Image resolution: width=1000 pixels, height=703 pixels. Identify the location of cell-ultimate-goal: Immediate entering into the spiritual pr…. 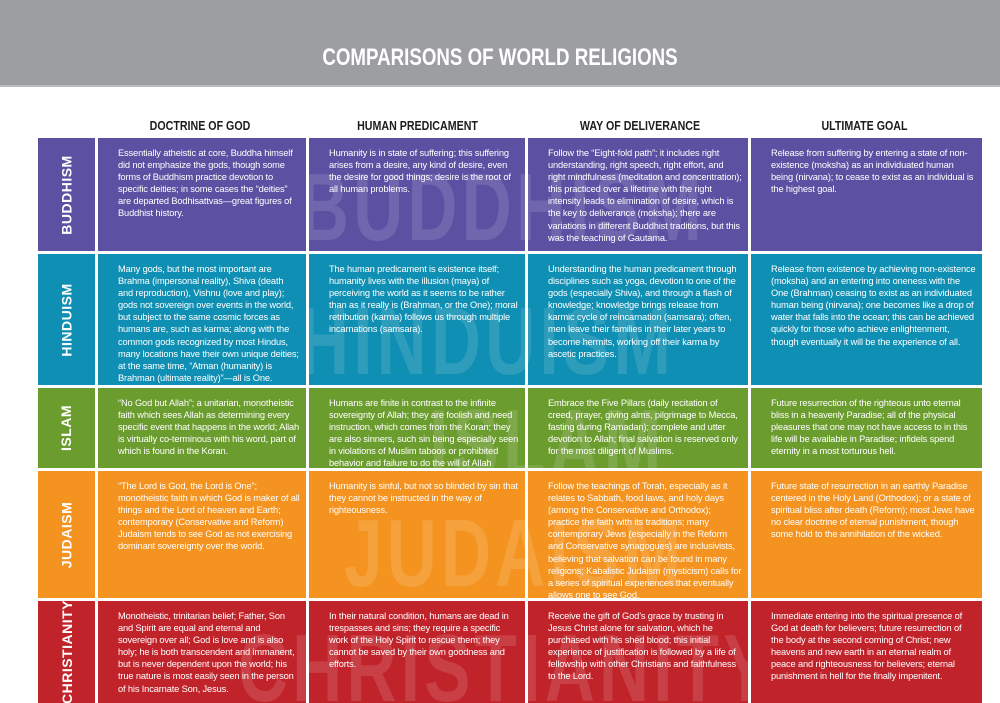
(866, 652).